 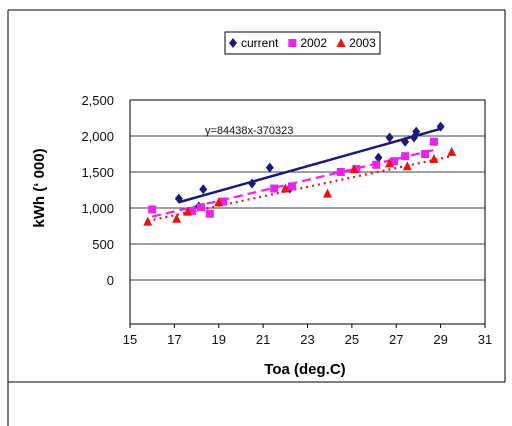 I want to click on y-tick-label: 500, so click(x=103, y=244).